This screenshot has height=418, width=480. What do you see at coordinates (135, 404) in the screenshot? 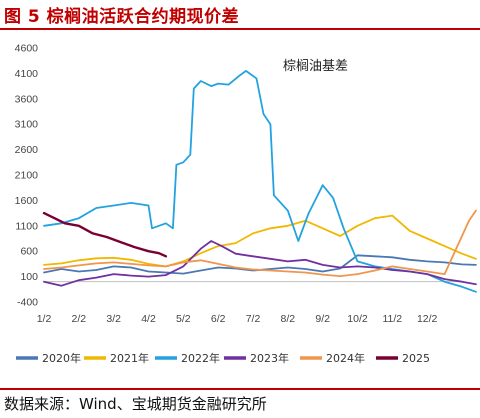
I see `source-note: 数据来源：Wind、宝城期货金融研究所` at bounding box center [135, 404].